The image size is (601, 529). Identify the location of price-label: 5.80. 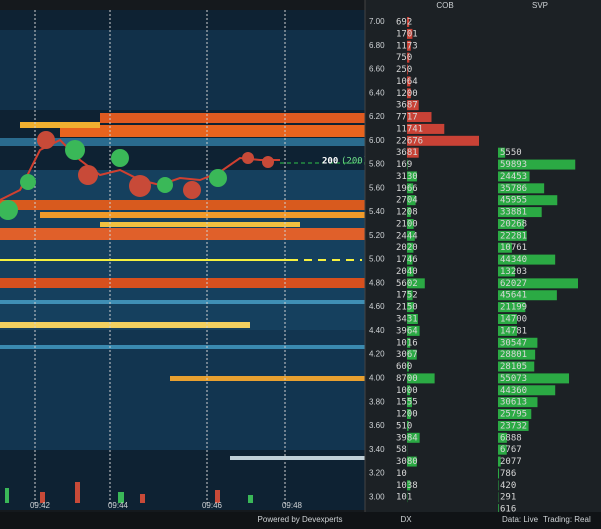
(377, 164).